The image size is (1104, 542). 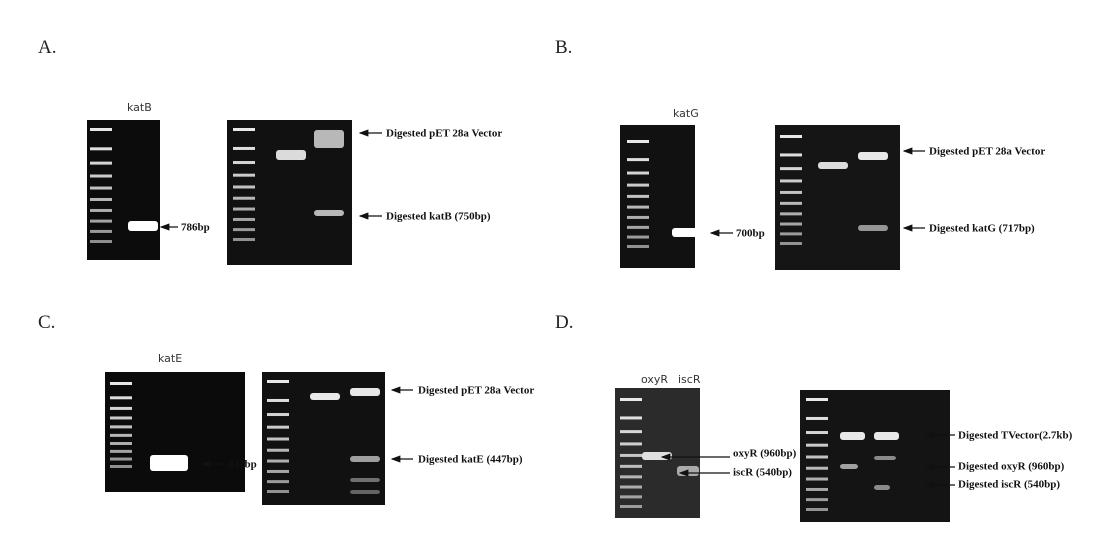 I want to click on band-label: iscR (540bp), so click(x=762, y=473).